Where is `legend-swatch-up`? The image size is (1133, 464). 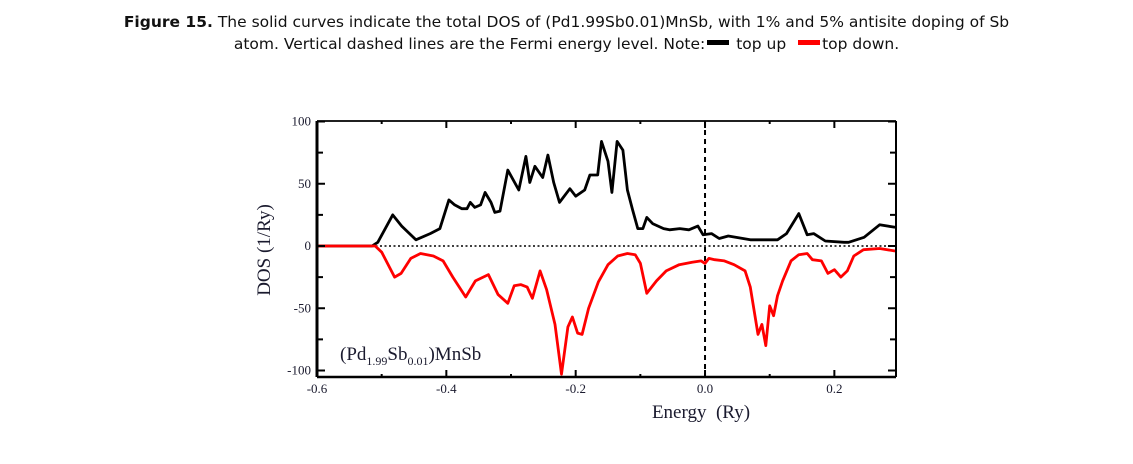 legend-swatch-up is located at coordinates (718, 42).